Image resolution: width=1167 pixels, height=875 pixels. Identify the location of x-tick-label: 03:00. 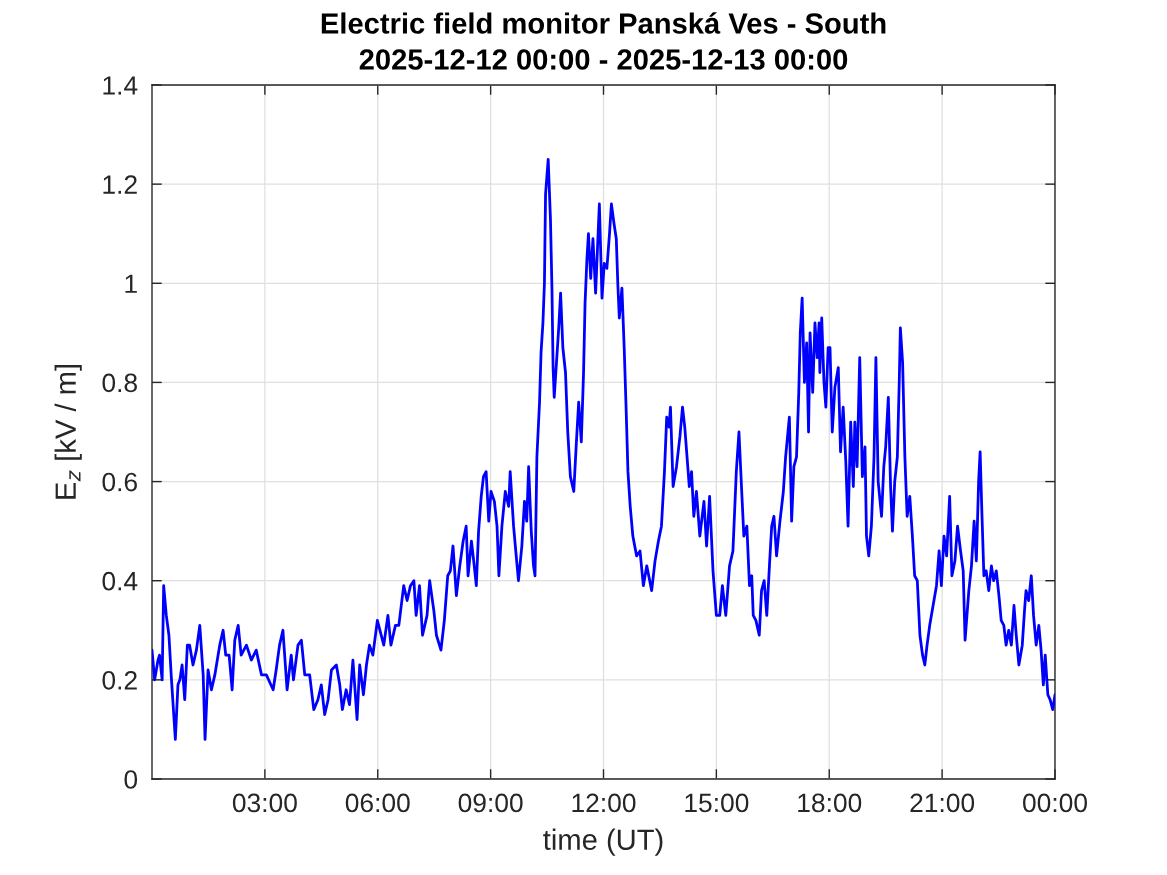
(264, 803).